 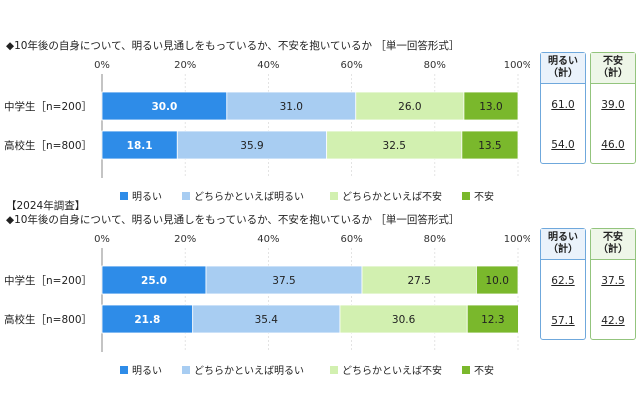 I want to click on data-label: 13.0, so click(x=490, y=107).